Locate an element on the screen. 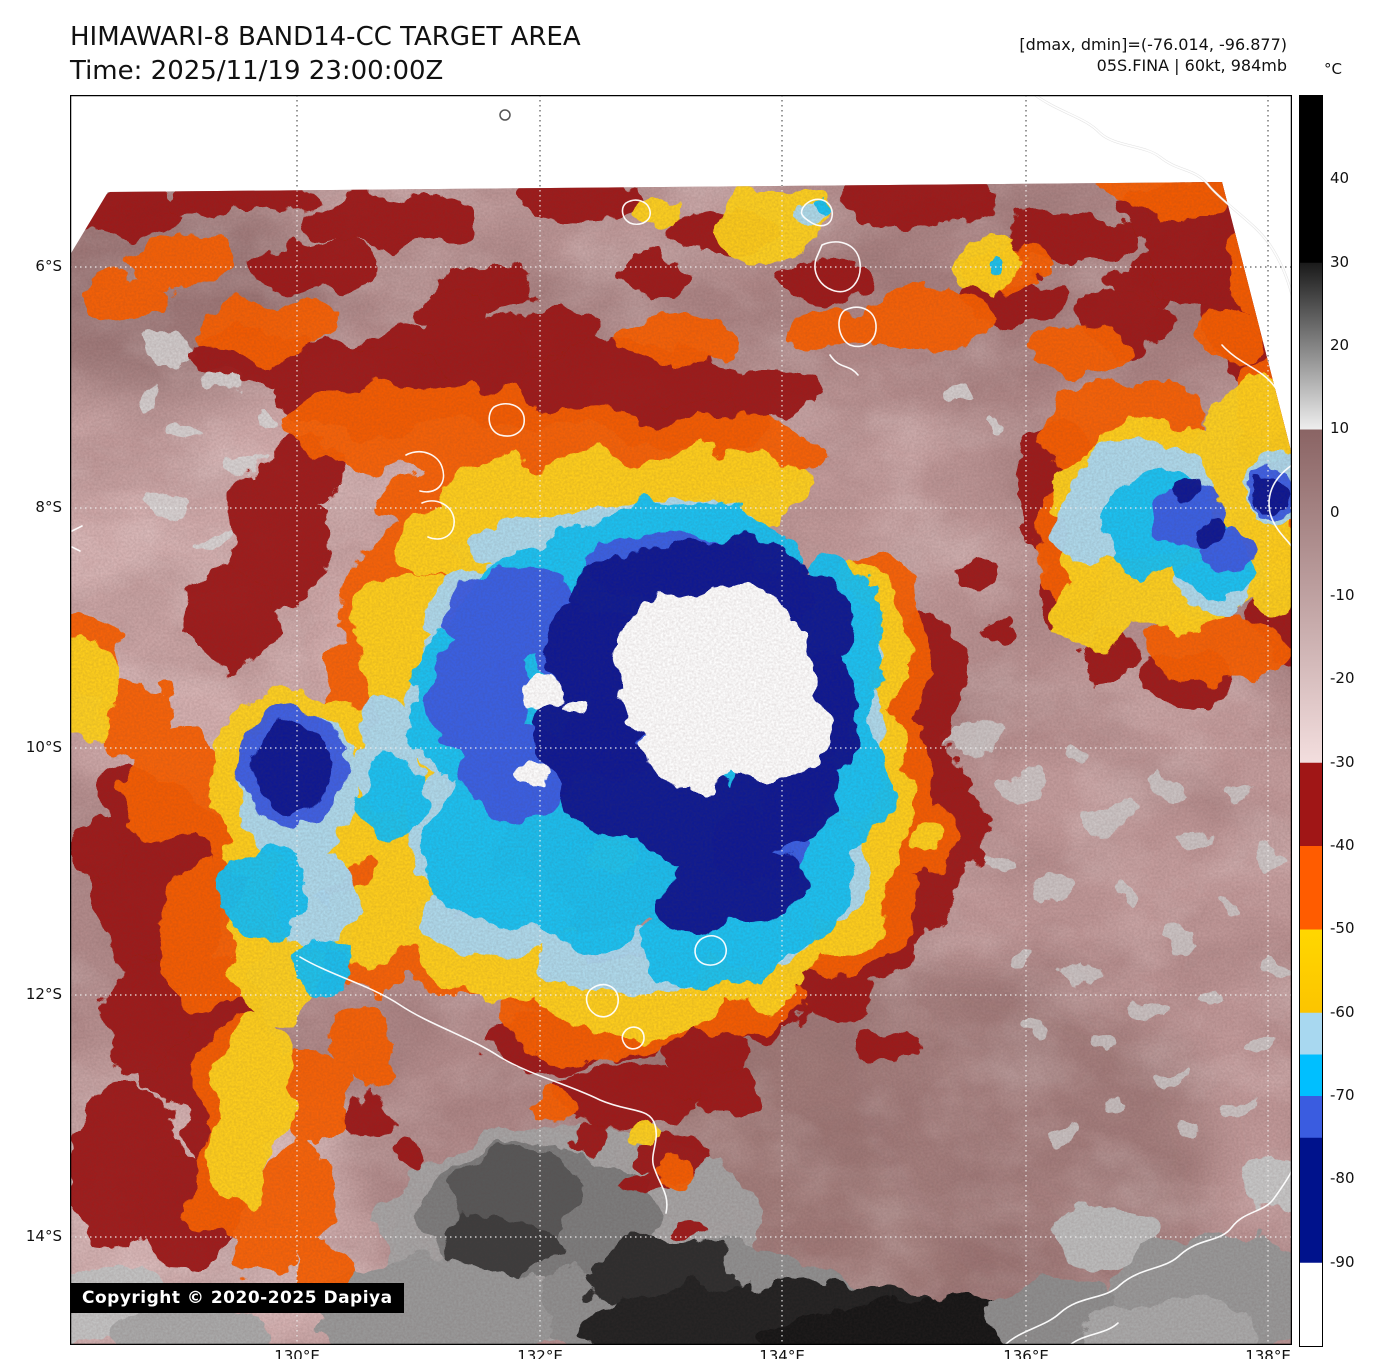 This screenshot has height=1359, width=1388. lon-tick-label: 132°E is located at coordinates (540, 1353).